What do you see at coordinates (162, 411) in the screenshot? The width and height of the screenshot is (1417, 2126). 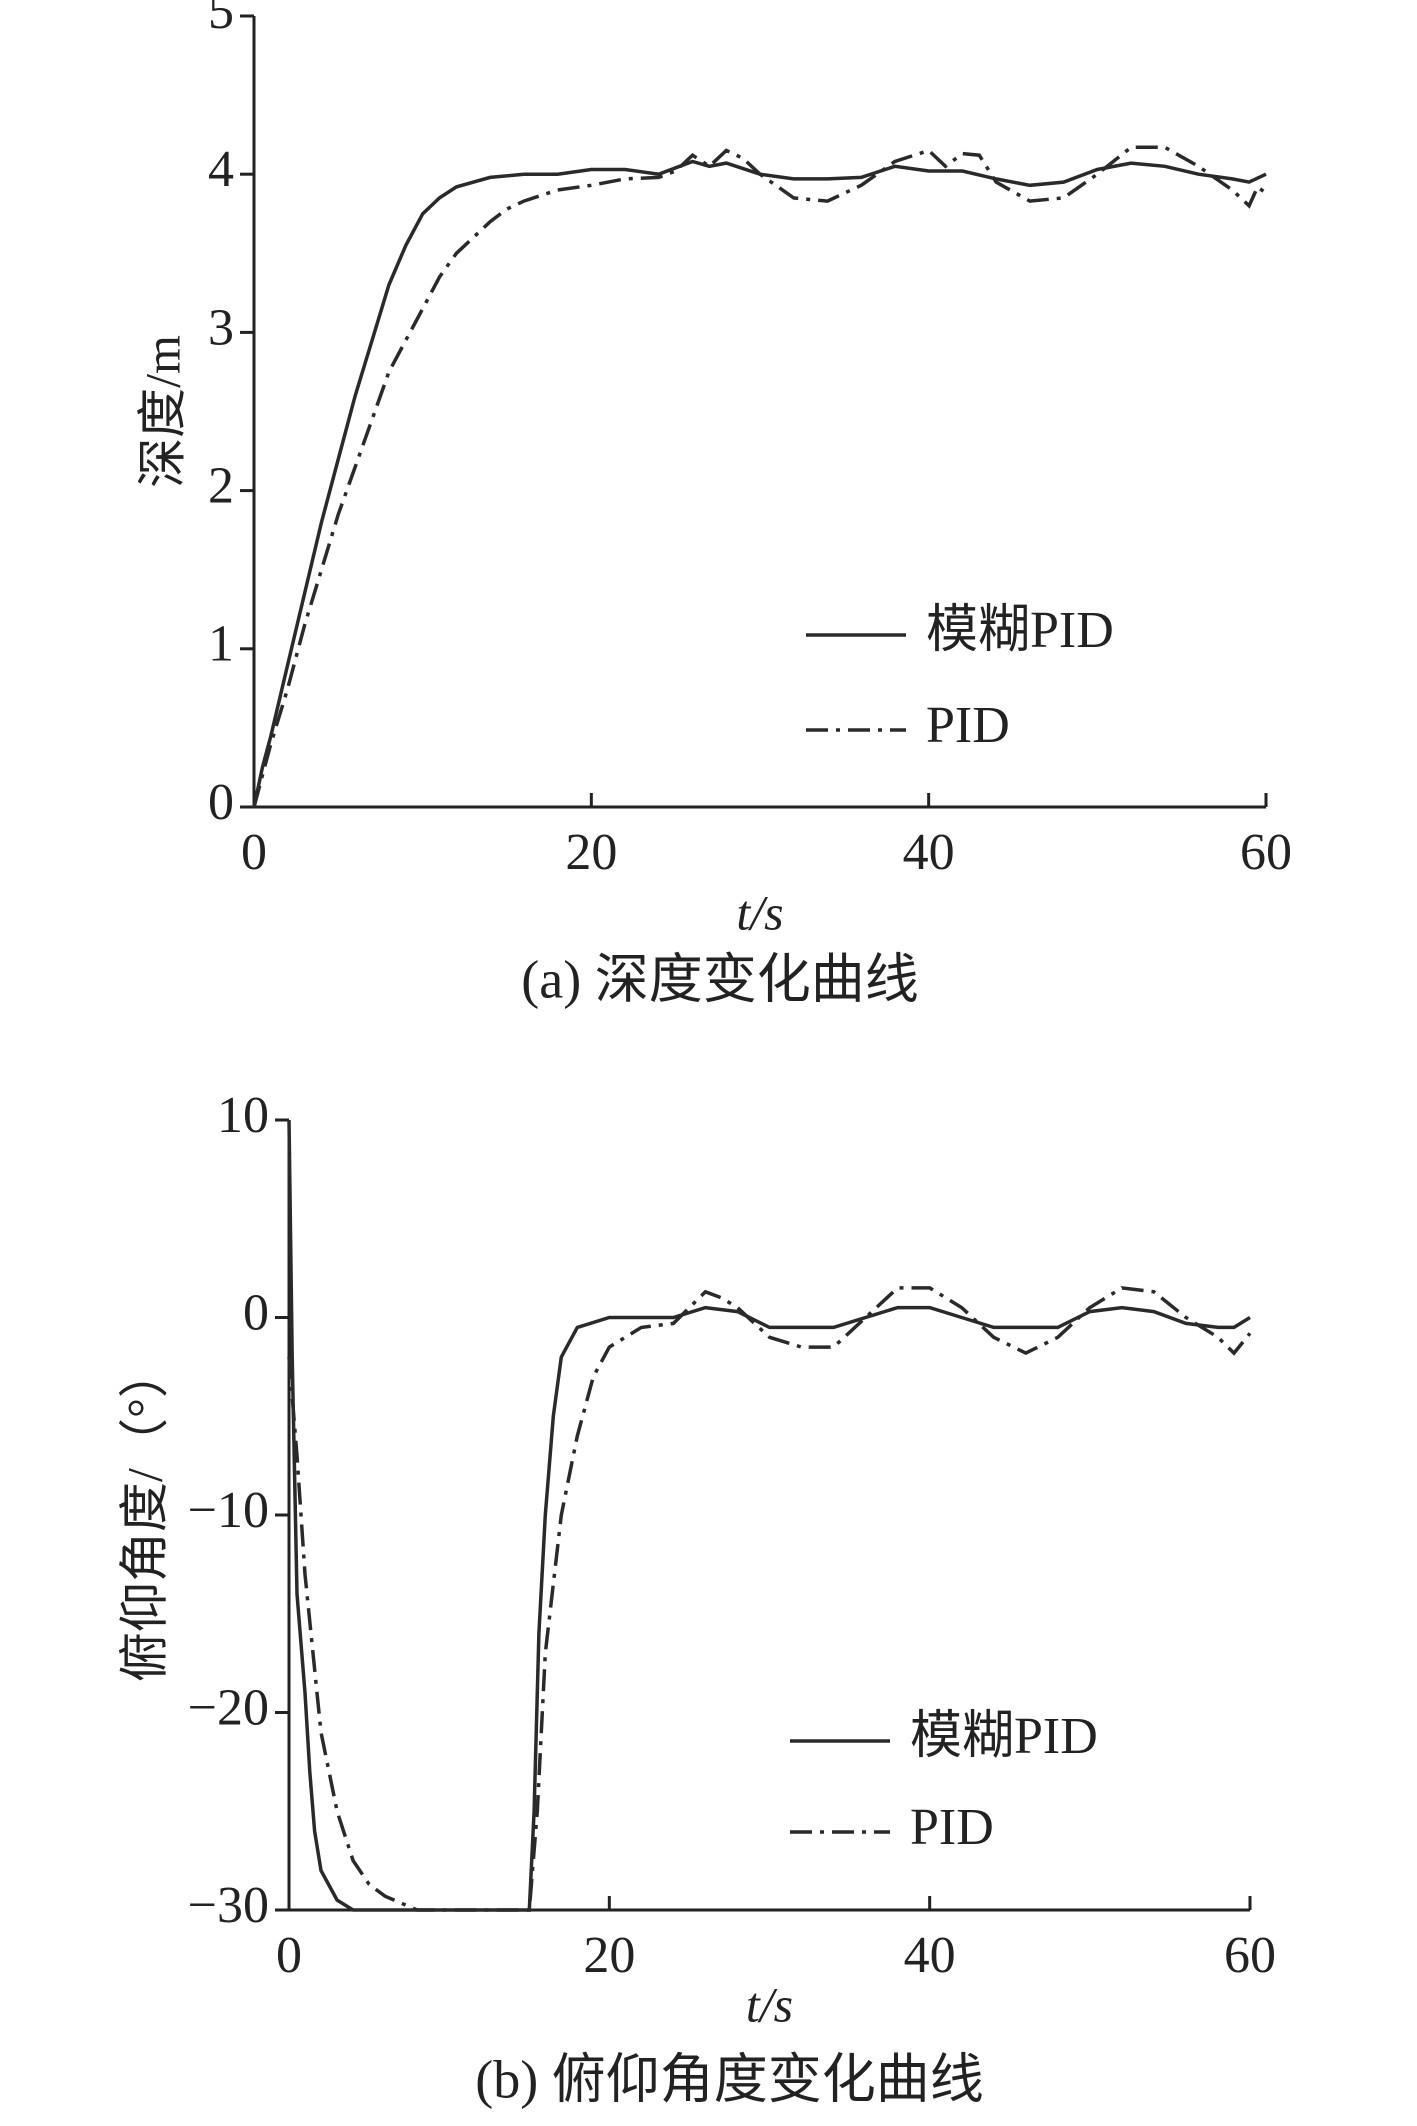 I see `y-axis-label: 深度/m` at bounding box center [162, 411].